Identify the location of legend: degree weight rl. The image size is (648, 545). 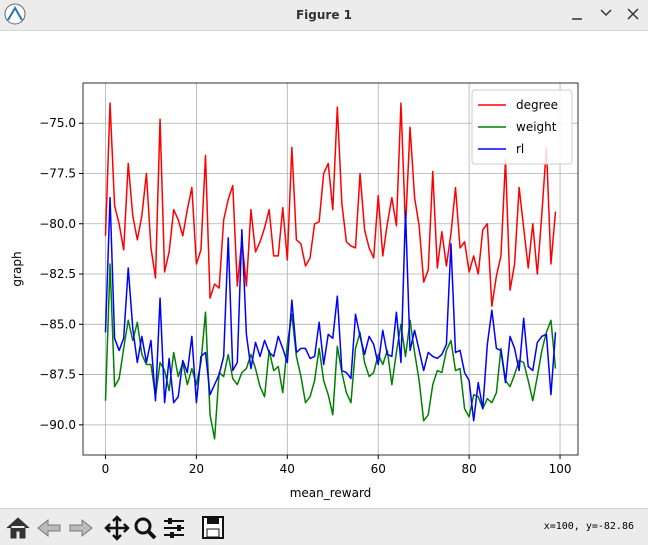
(522, 127).